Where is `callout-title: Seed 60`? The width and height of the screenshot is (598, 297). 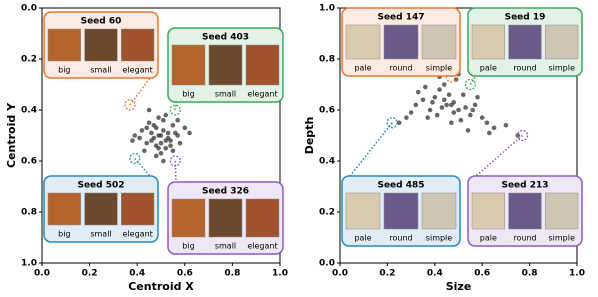
callout-title: Seed 60 is located at coordinates (101, 22).